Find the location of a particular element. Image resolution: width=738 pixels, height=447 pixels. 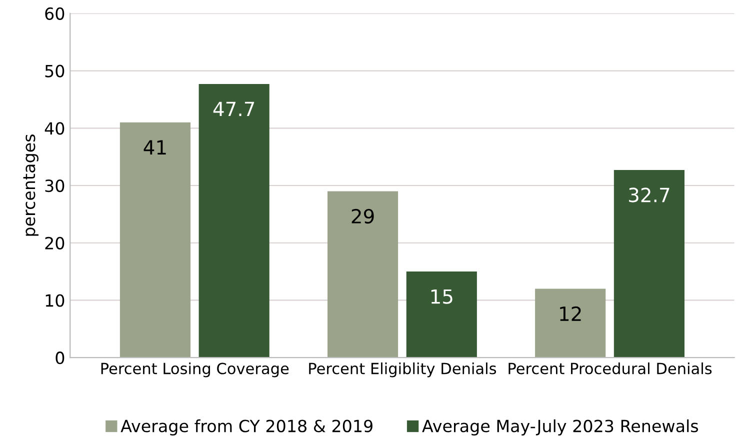

y-tick-label: 60 is located at coordinates (54, 13).